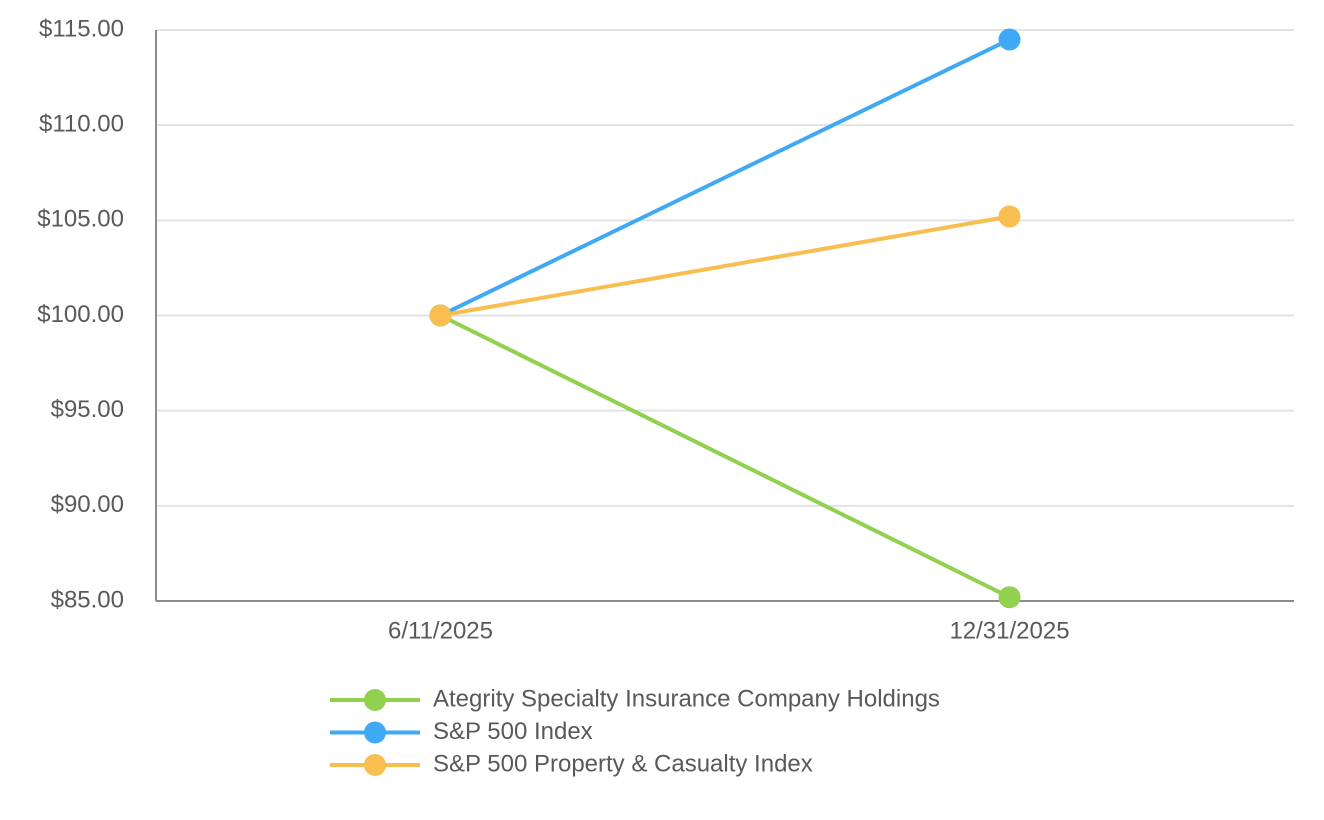 This screenshot has width=1324, height=820. I want to click on y-tick-label: $95.00, so click(87, 409).